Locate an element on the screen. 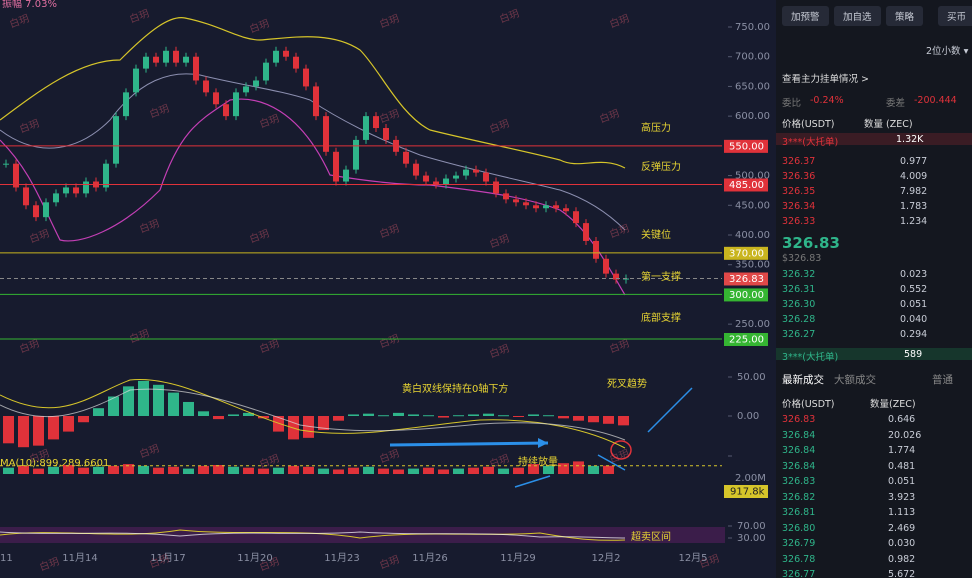 The image size is (972, 578). level-label: 370.00 is located at coordinates (746, 253).